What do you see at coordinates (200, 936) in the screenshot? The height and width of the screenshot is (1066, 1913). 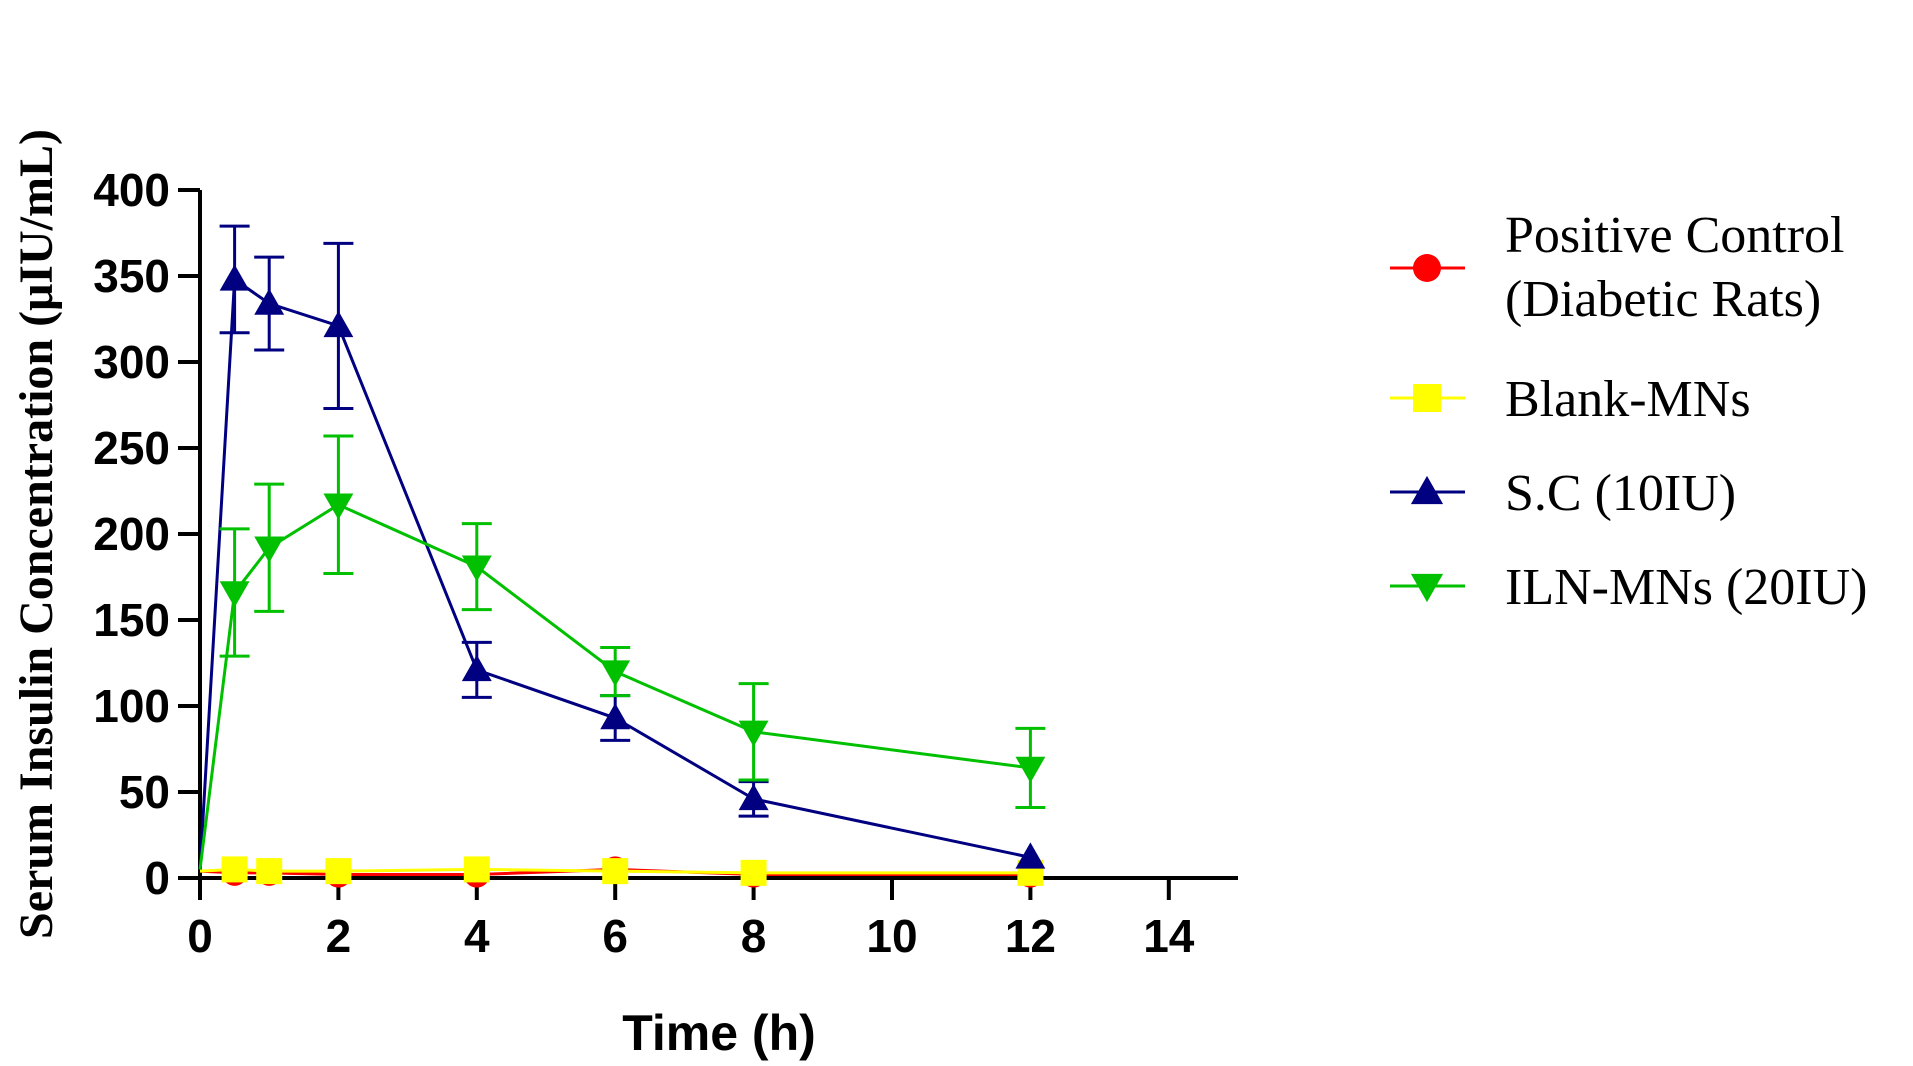 I see `x-tick-label: 0` at bounding box center [200, 936].